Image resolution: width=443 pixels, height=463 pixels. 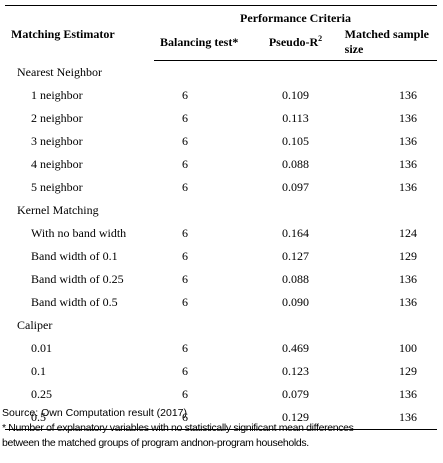 I want to click on table-row: 0.5 6 0.129 136, so click(x=221, y=418).